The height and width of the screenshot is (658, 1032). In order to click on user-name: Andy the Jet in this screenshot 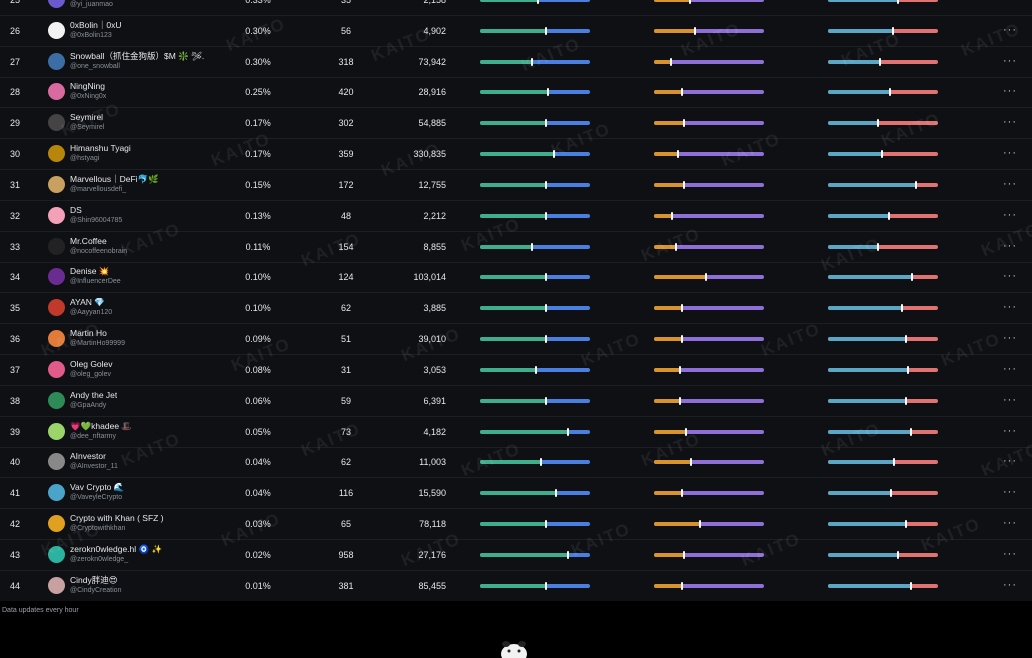, I will do `click(94, 394)`.